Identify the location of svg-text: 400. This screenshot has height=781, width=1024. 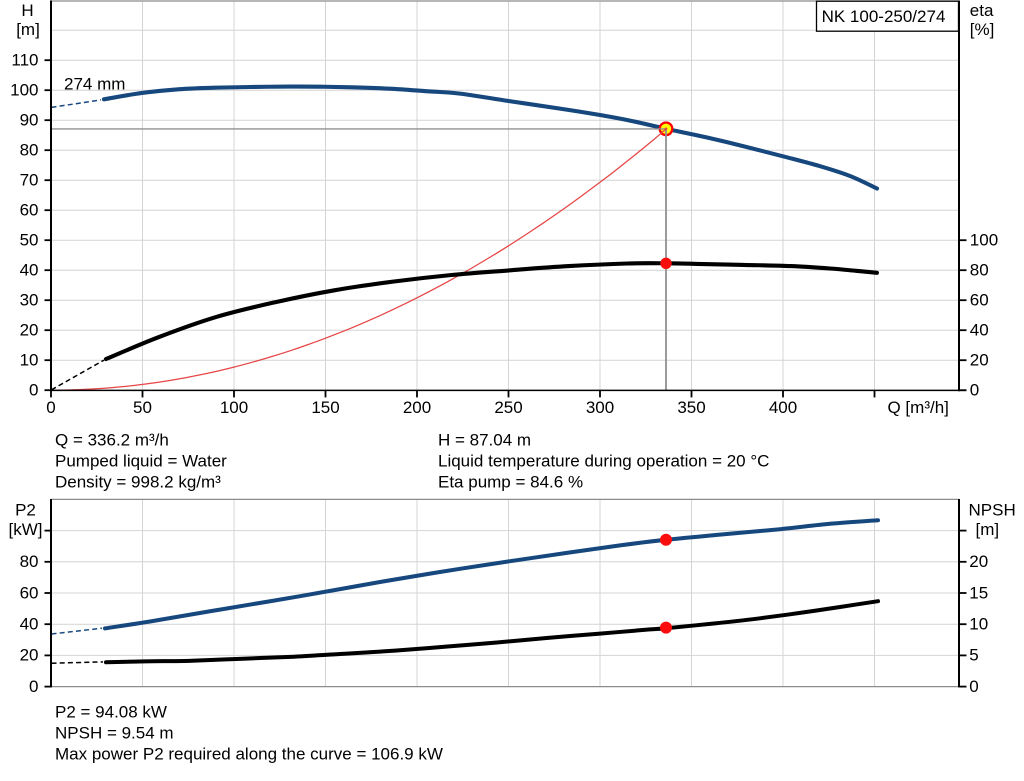
(783, 407).